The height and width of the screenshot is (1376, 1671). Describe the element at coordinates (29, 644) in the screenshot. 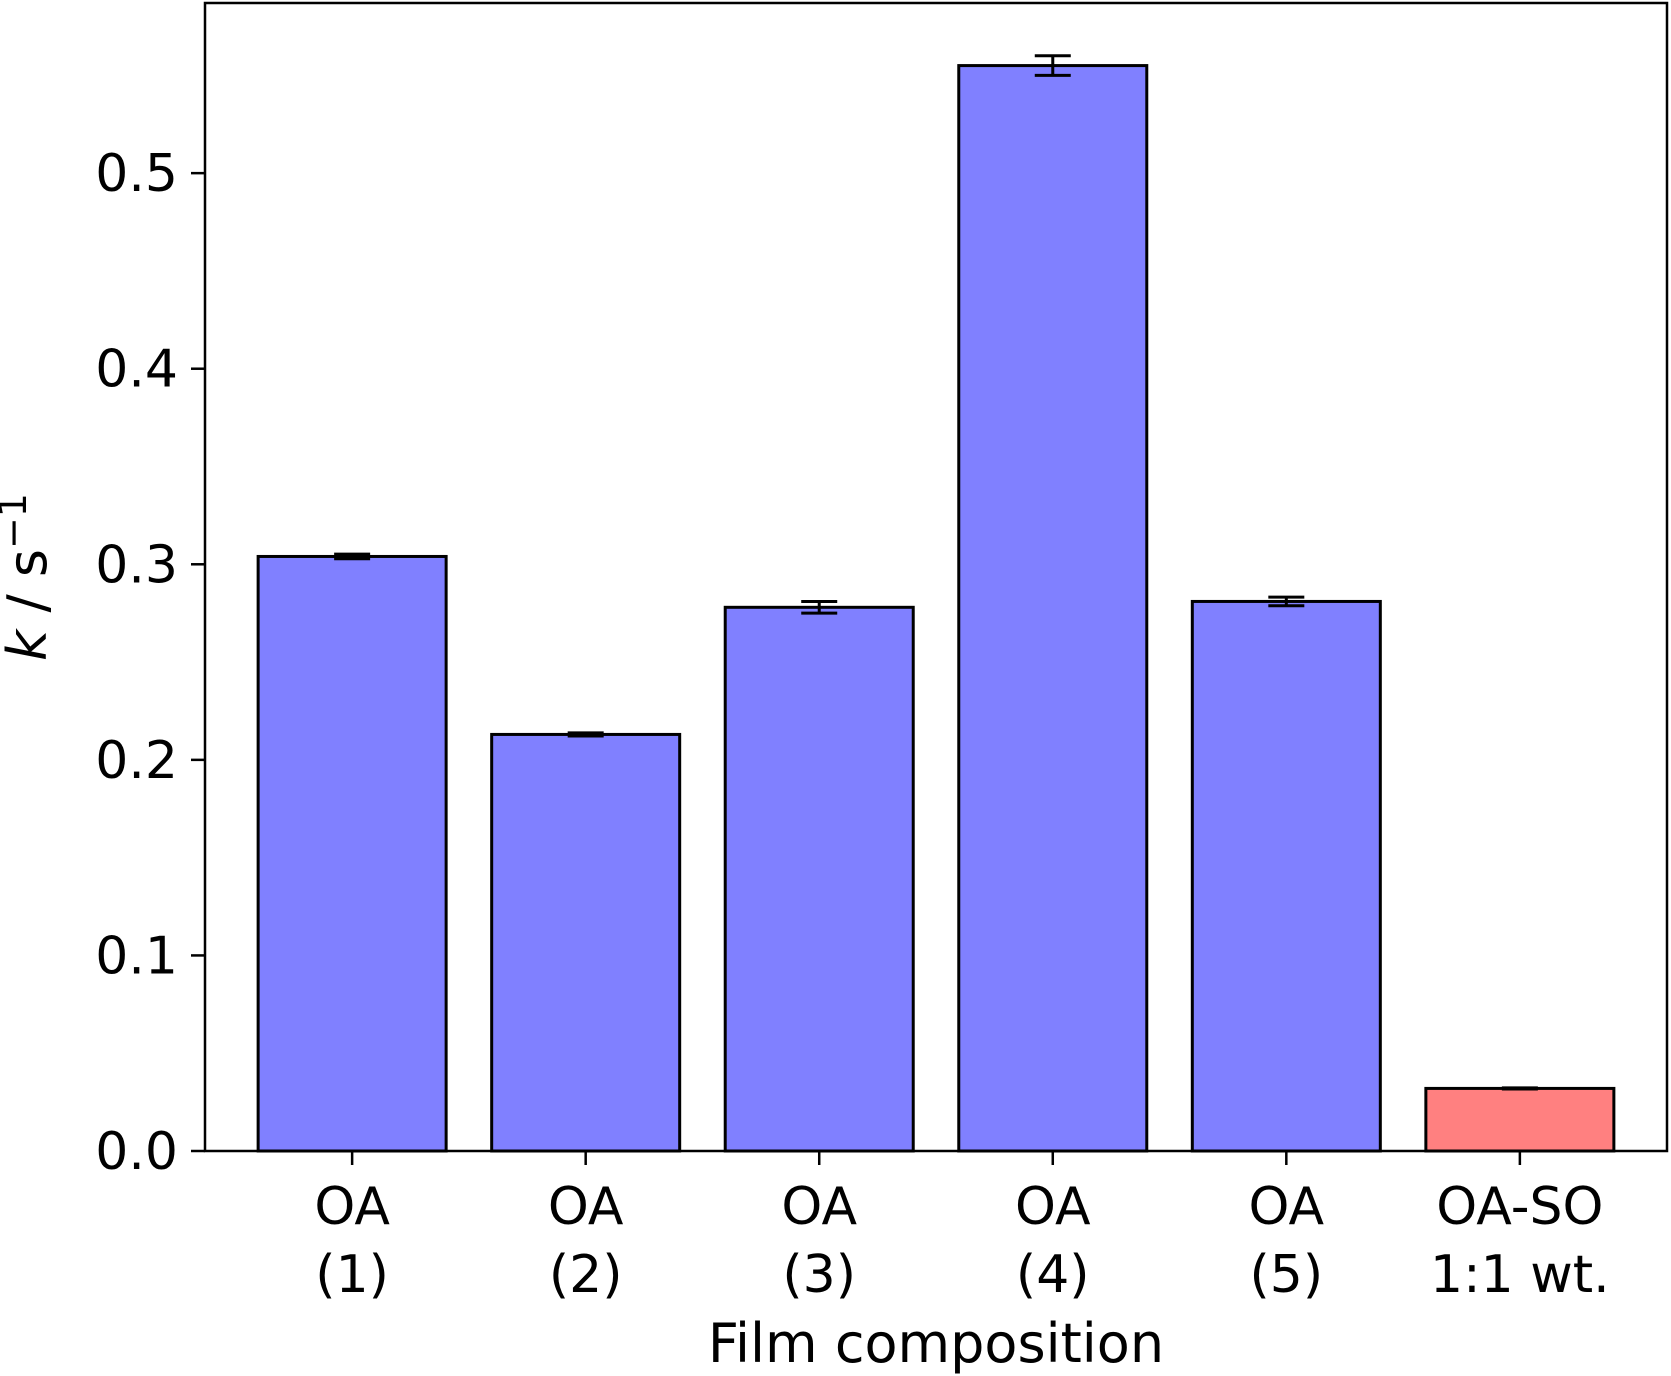

I see `y-axis-label-symbol: k` at that location.